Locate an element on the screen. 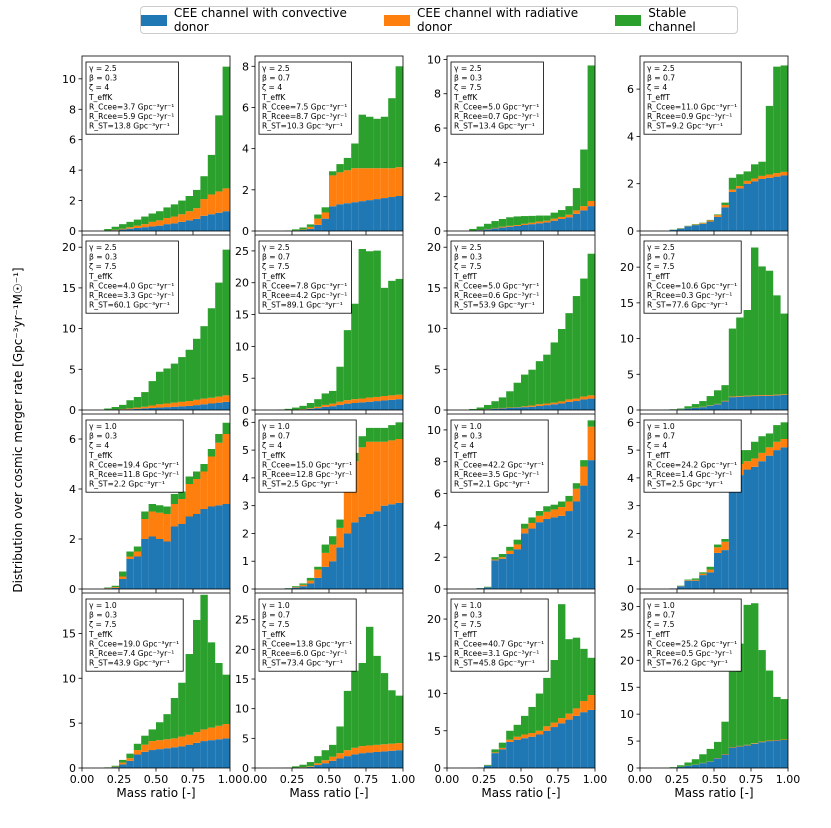  annotation-line: T_effK is located at coordinates (273, 276).